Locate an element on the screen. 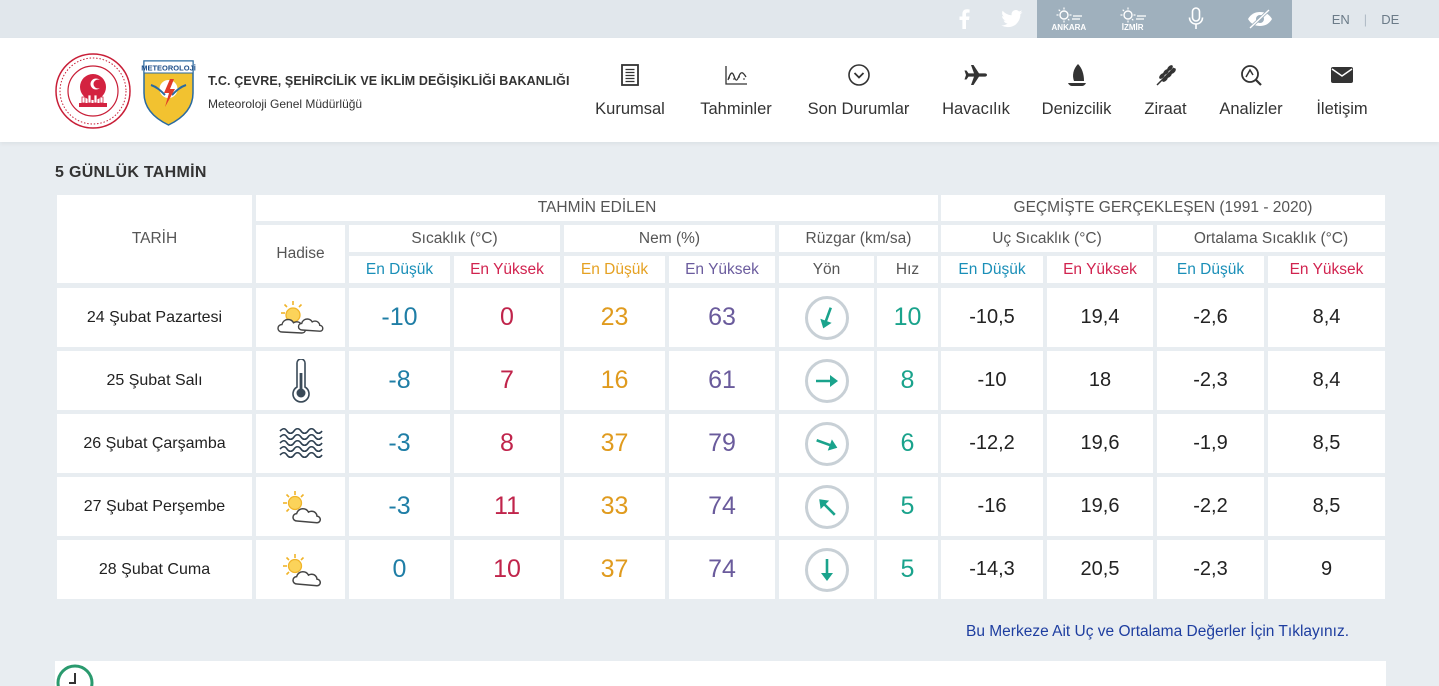  forecast-section-title: 5 GÜNLÜK TAHMİN is located at coordinates (131, 172).